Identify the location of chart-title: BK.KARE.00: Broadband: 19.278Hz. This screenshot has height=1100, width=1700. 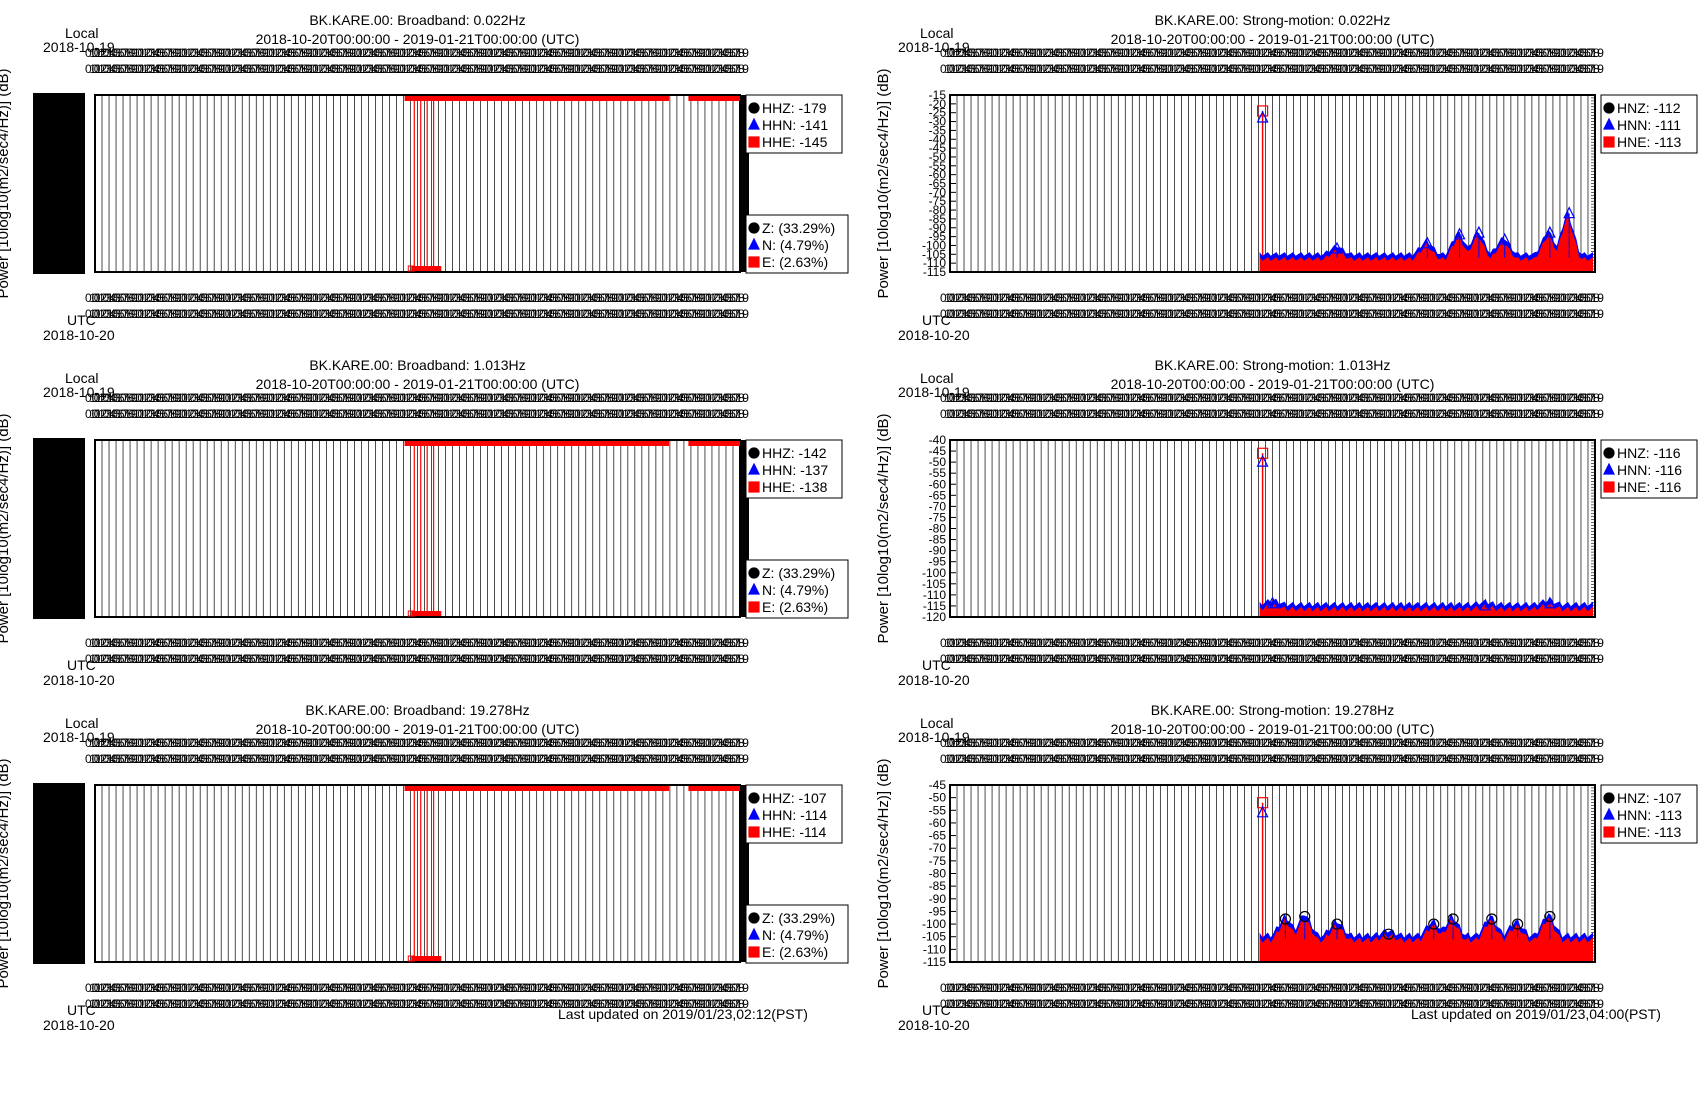
(417, 710).